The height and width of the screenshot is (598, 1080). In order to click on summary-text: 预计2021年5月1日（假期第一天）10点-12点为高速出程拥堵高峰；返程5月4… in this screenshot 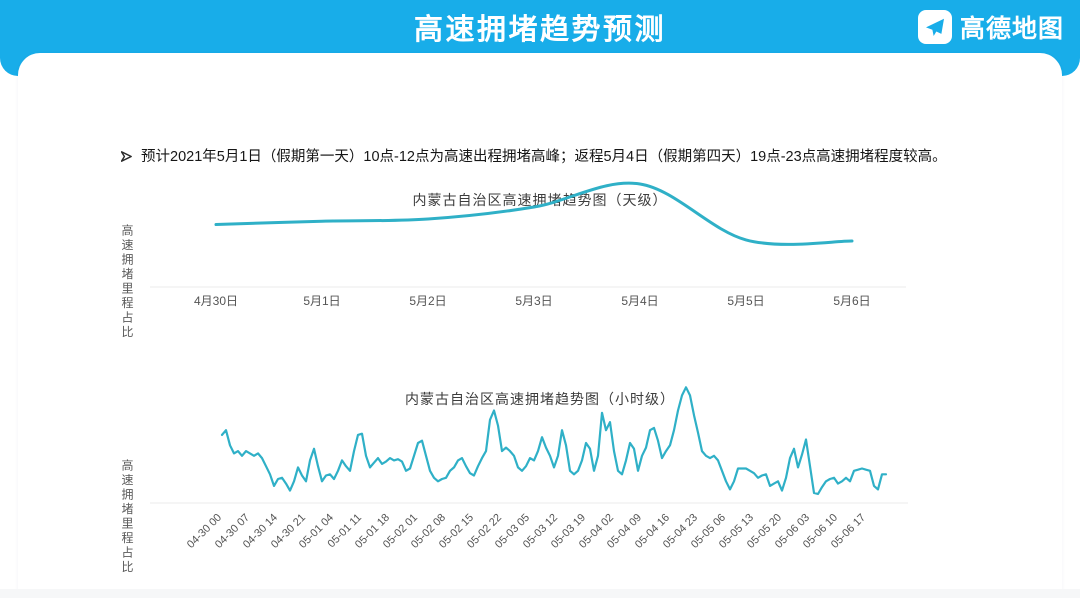, I will do `click(544, 157)`.